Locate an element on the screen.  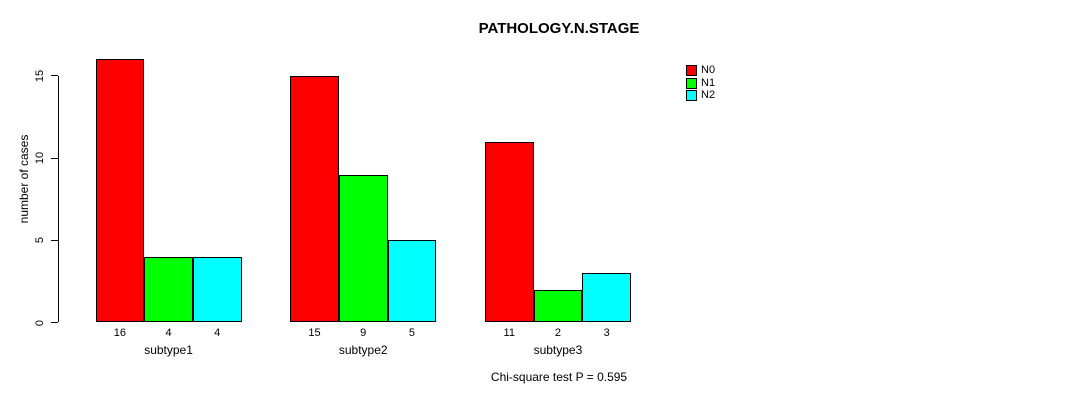
y-axis-label: number of cases is located at coordinates (24, 179).